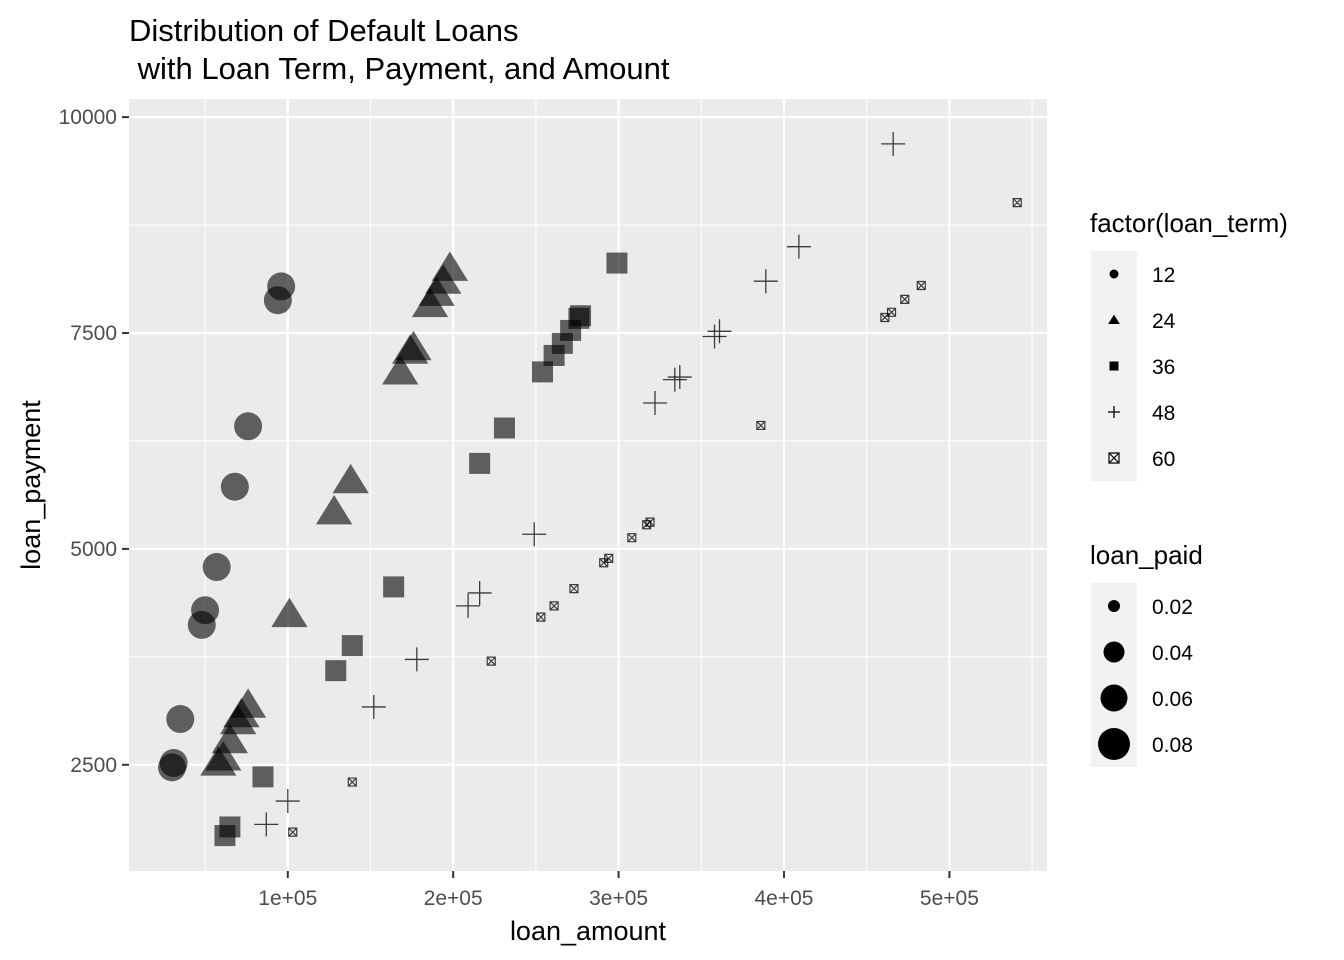 The height and width of the screenshot is (960, 1344). Describe the element at coordinates (1163, 367) in the screenshot. I see `legend-loan-term-label: 36` at that location.